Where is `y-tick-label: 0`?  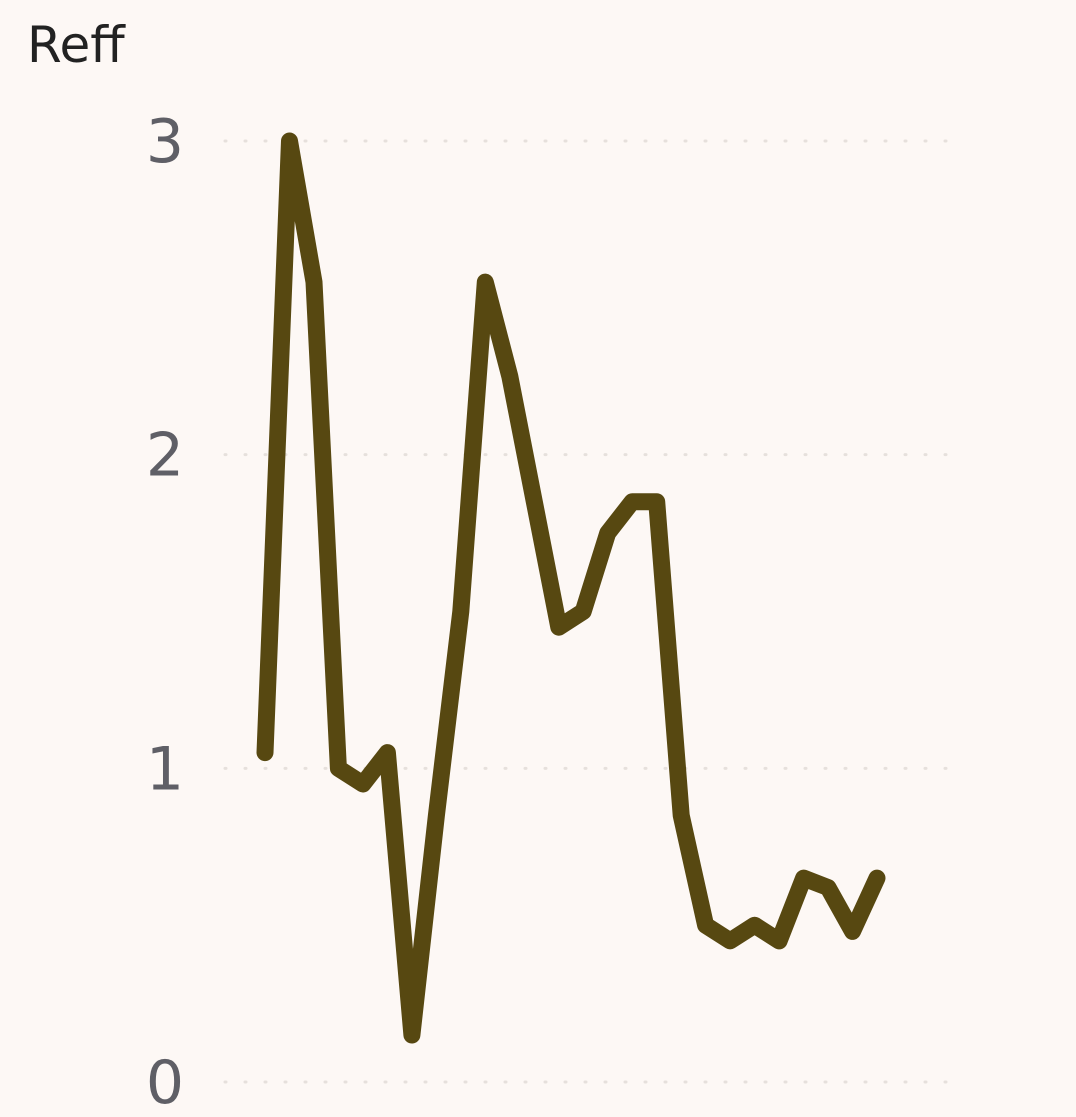
y-tick-label: 0 is located at coordinates (165, 1082).